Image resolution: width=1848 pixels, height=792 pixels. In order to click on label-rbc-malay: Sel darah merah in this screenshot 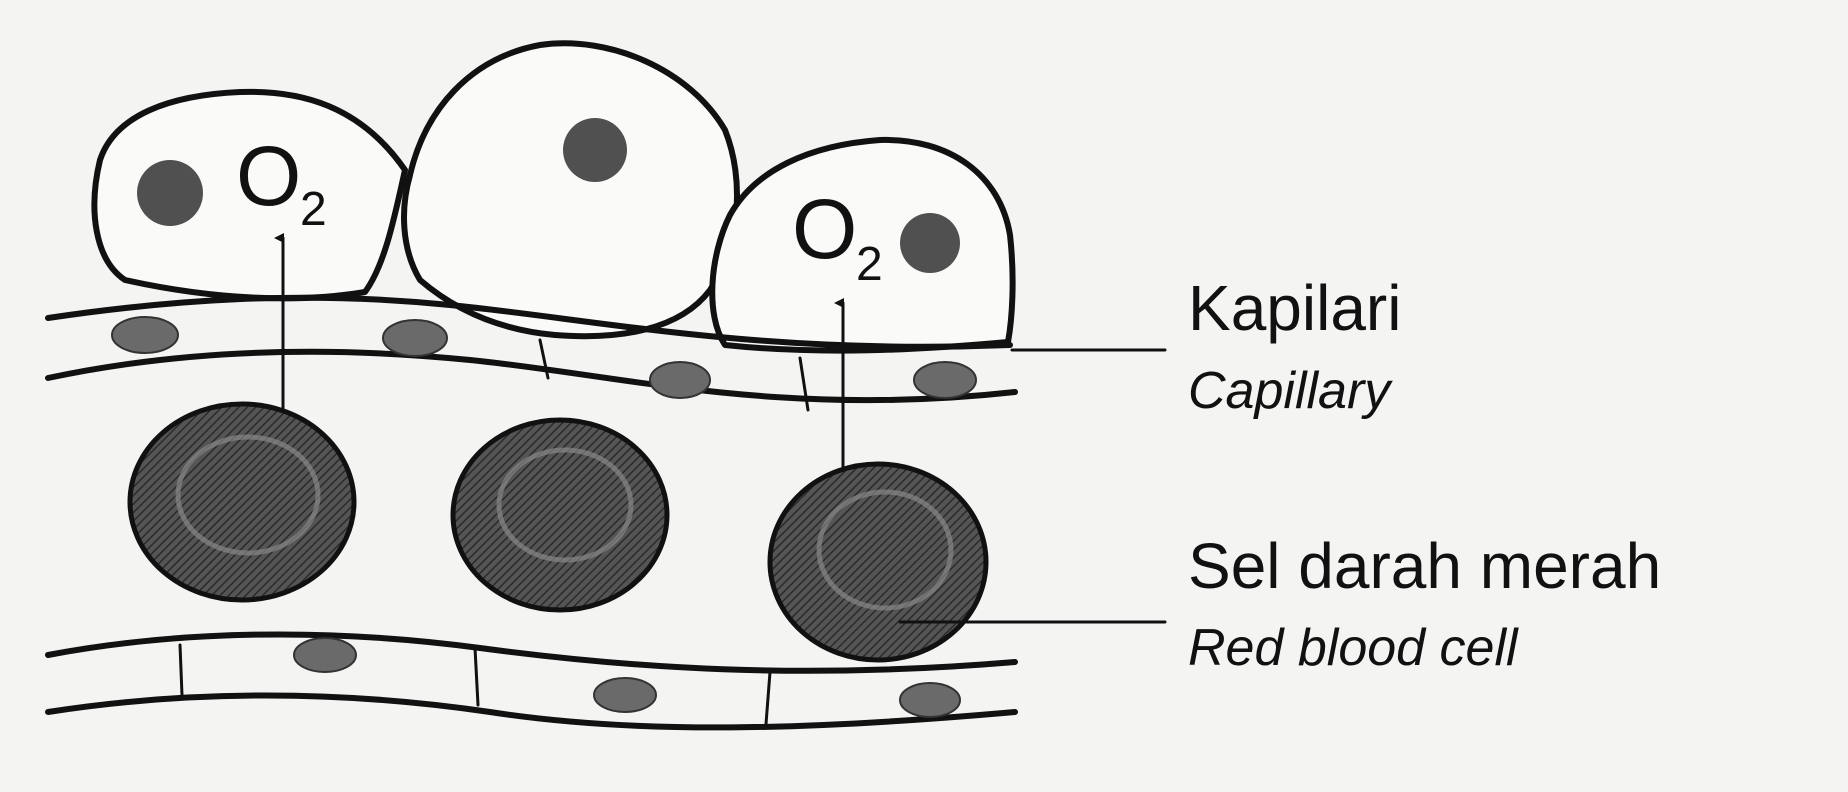, I will do `click(1424, 566)`.